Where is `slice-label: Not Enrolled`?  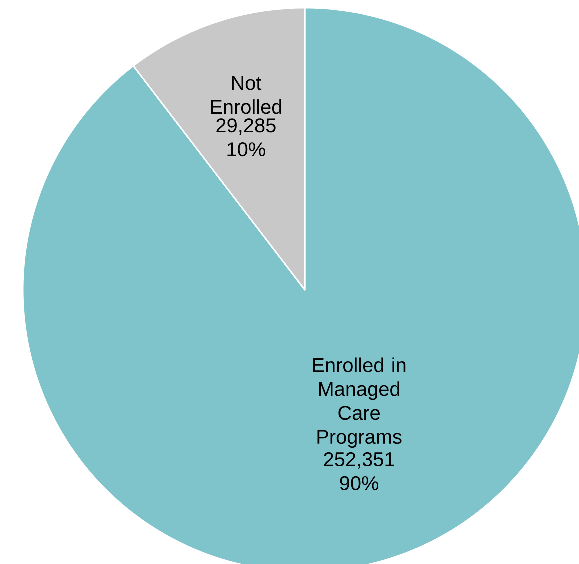
slice-label: Not Enrolled is located at coordinates (246, 95).